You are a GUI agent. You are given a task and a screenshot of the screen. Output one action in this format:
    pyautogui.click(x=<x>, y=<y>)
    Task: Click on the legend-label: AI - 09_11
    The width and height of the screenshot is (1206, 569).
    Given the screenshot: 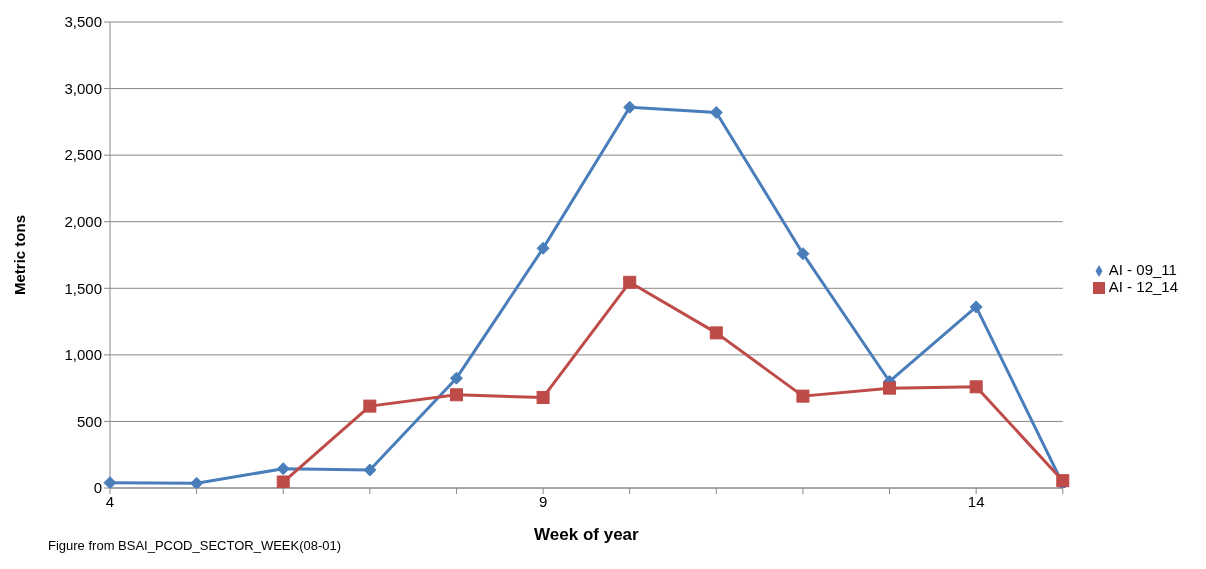 What is the action you would take?
    pyautogui.click(x=1142, y=269)
    